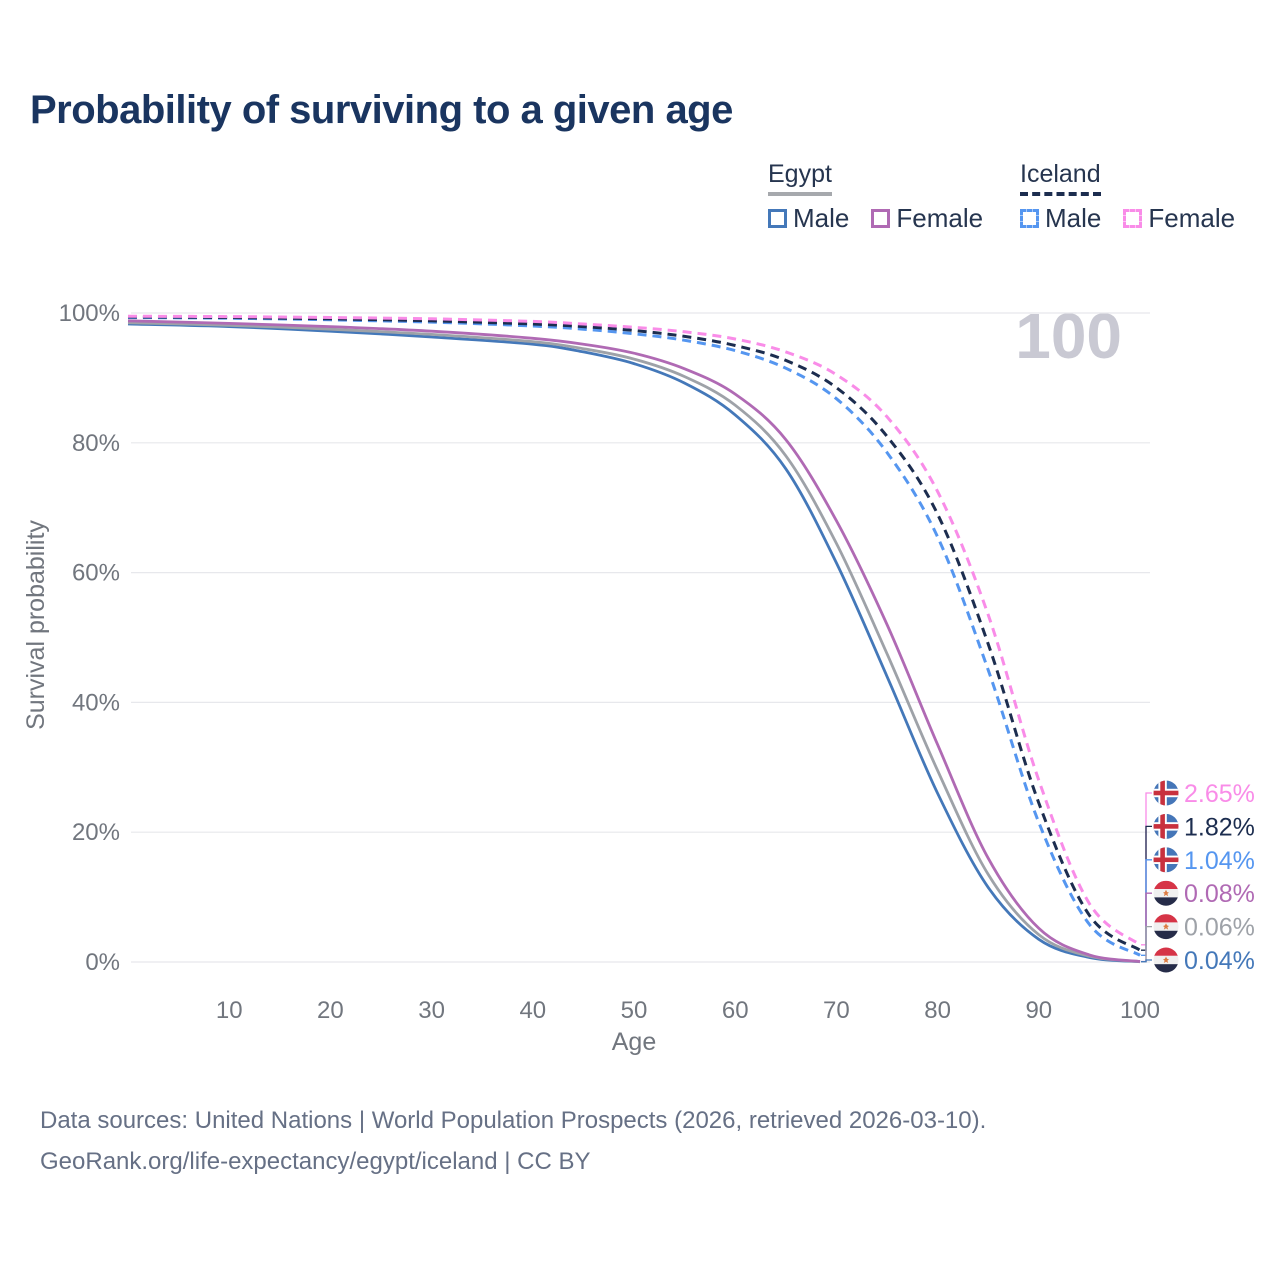 The image size is (1280, 1280). What do you see at coordinates (821, 218) in the screenshot?
I see `legend-label-egypt-male: Male` at bounding box center [821, 218].